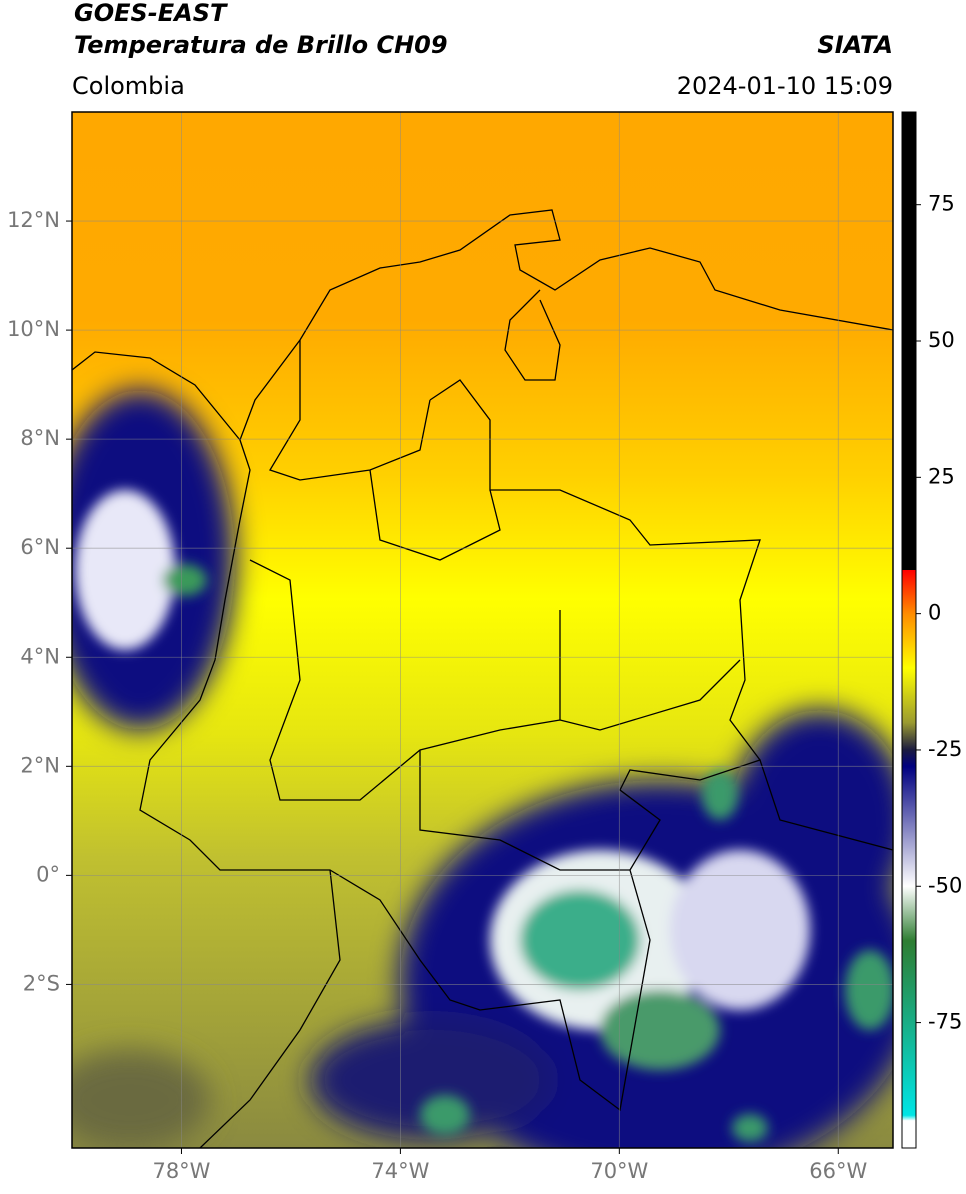 This screenshot has height=1194, width=966. I want to click on y-tick-label: 12°N, so click(33, 220).